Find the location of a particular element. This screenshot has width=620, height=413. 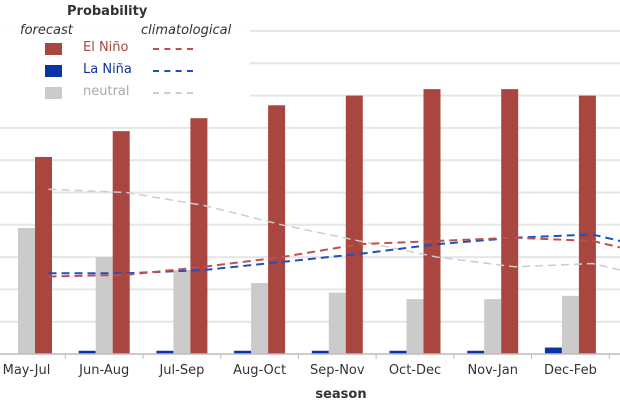

legend-dash-neutral is located at coordinates (173, 93).